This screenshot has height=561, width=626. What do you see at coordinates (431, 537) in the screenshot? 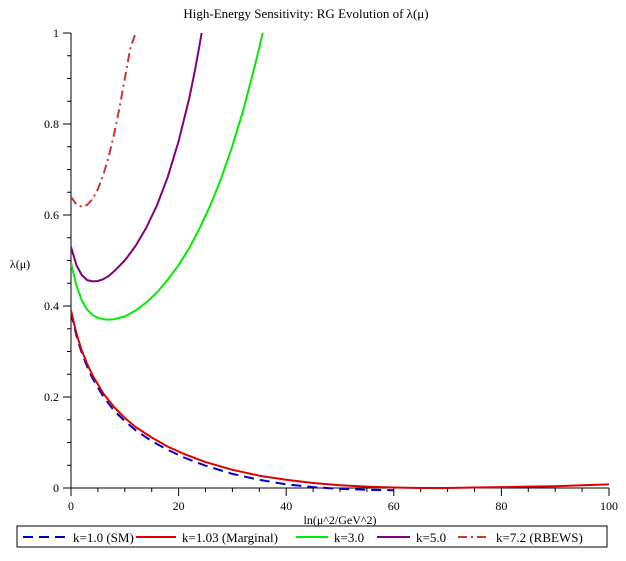
I see `legend-label-3: k=5.0` at bounding box center [431, 537].